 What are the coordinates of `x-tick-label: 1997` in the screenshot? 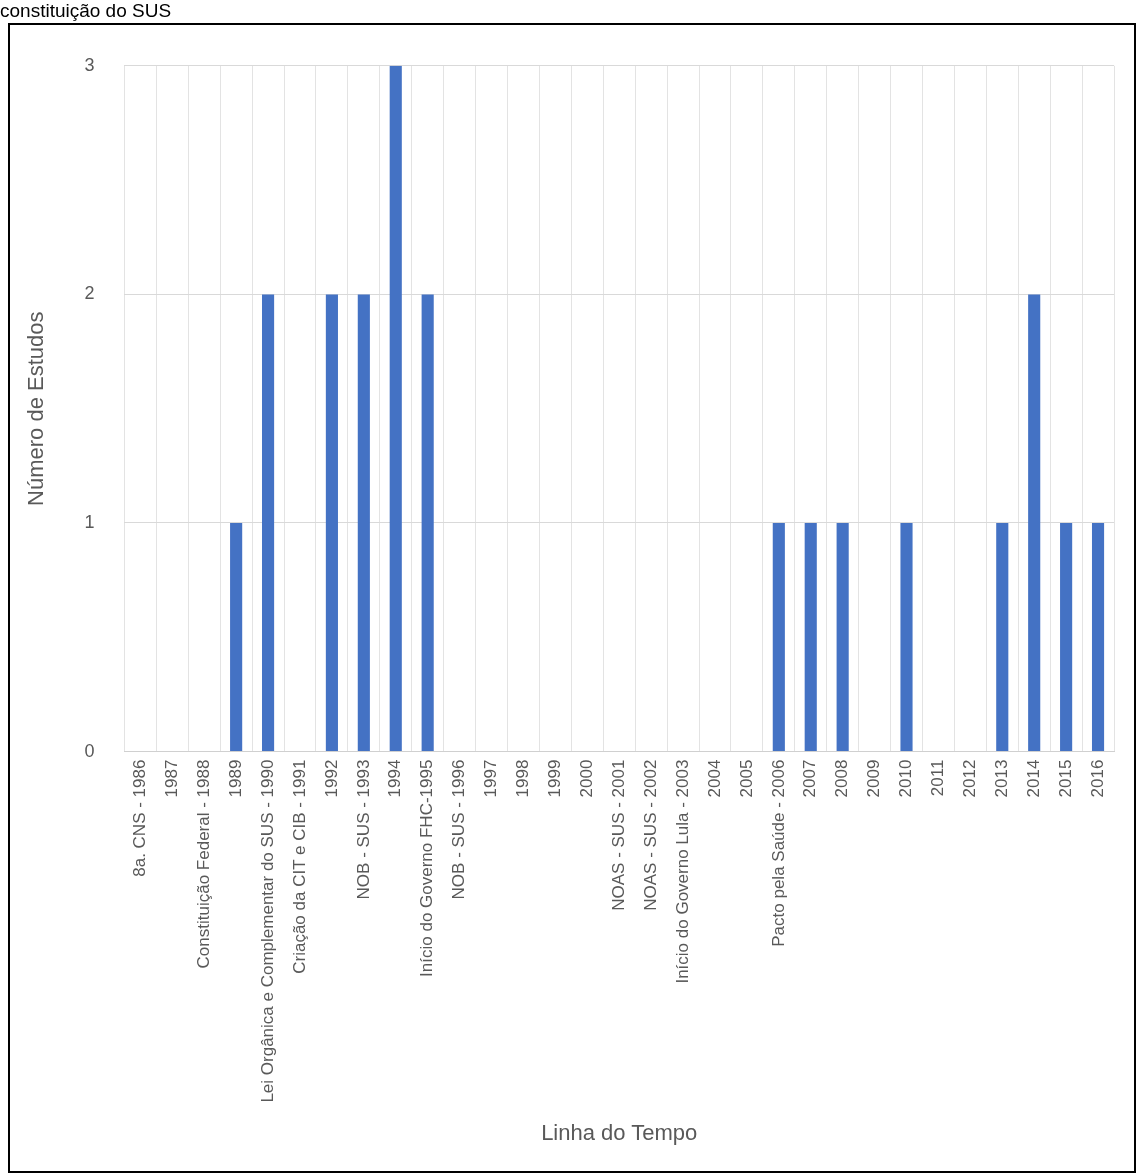 It's located at (491, 778).